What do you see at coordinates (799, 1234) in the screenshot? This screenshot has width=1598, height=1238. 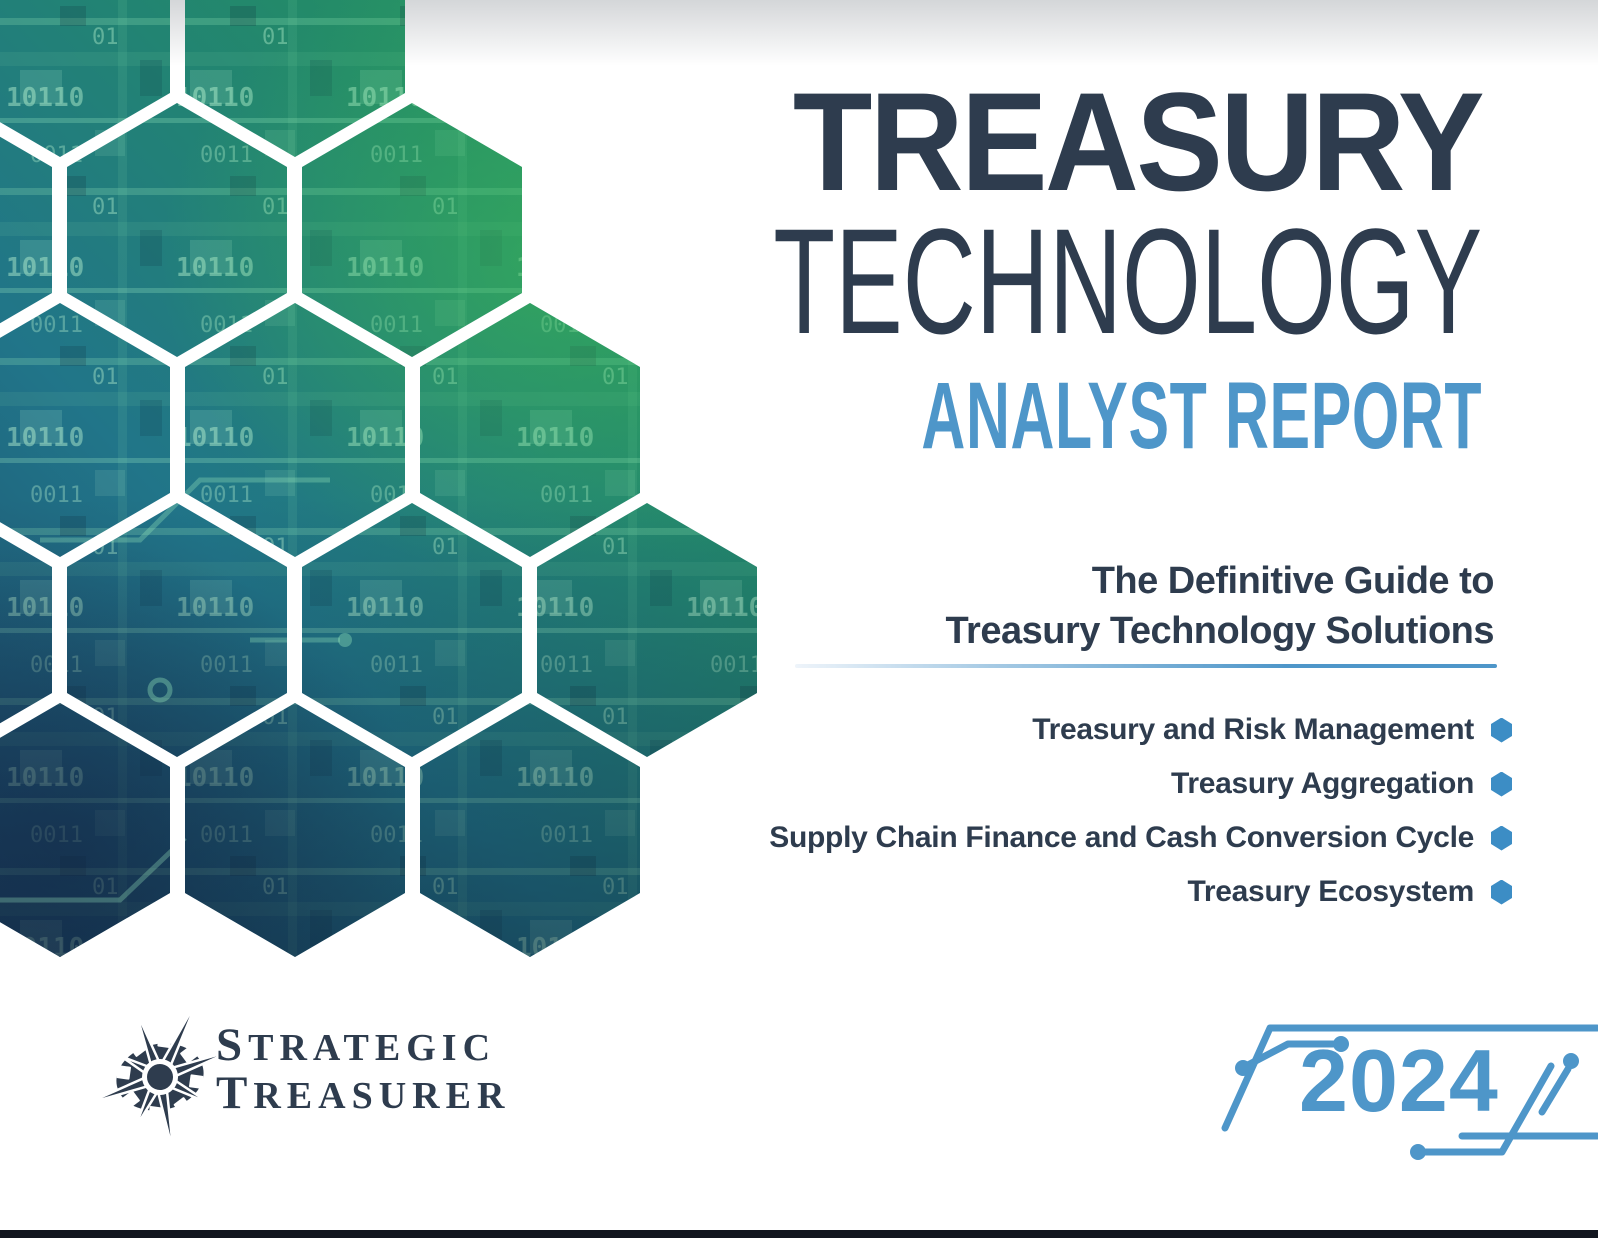 I see `bottom-accent-bar` at bounding box center [799, 1234].